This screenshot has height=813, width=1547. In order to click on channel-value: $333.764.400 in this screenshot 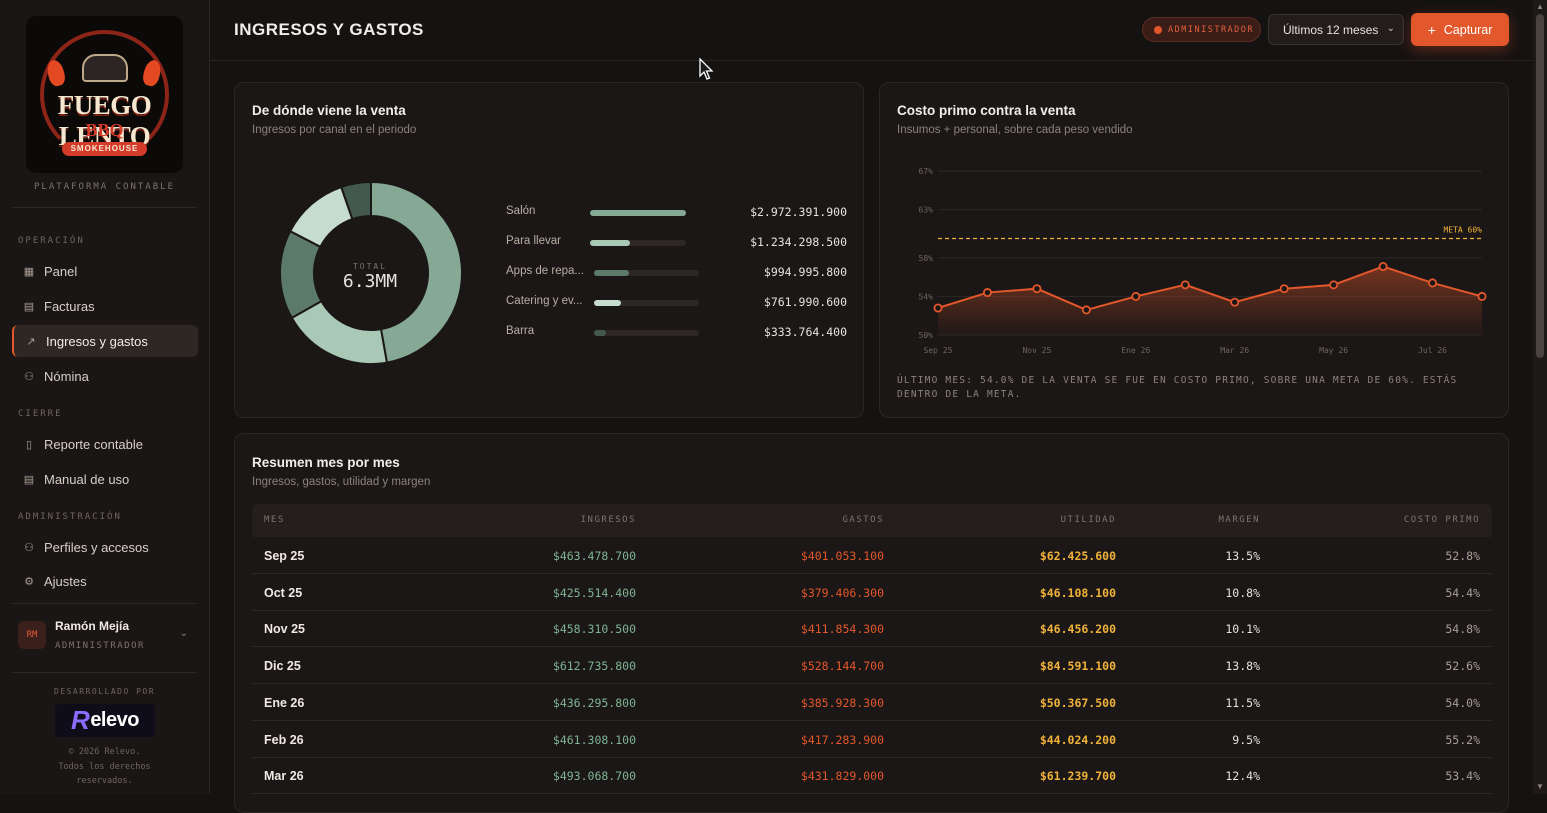, I will do `click(805, 332)`.